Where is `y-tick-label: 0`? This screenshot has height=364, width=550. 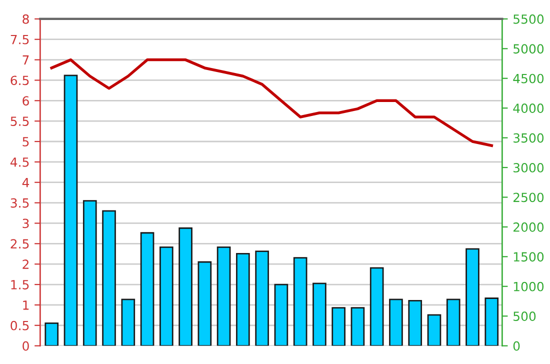 y-tick-label: 0 is located at coordinates (25, 346).